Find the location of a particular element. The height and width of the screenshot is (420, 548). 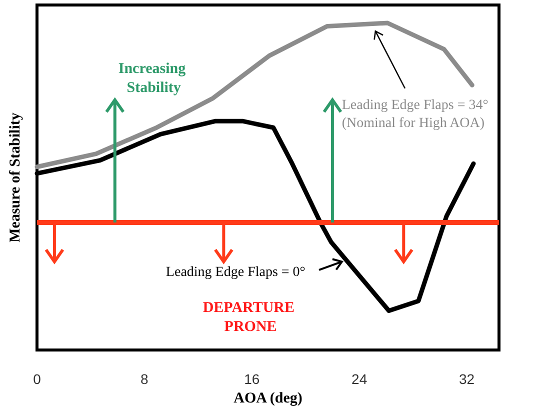

x-tick-label: 8 is located at coordinates (144, 379).